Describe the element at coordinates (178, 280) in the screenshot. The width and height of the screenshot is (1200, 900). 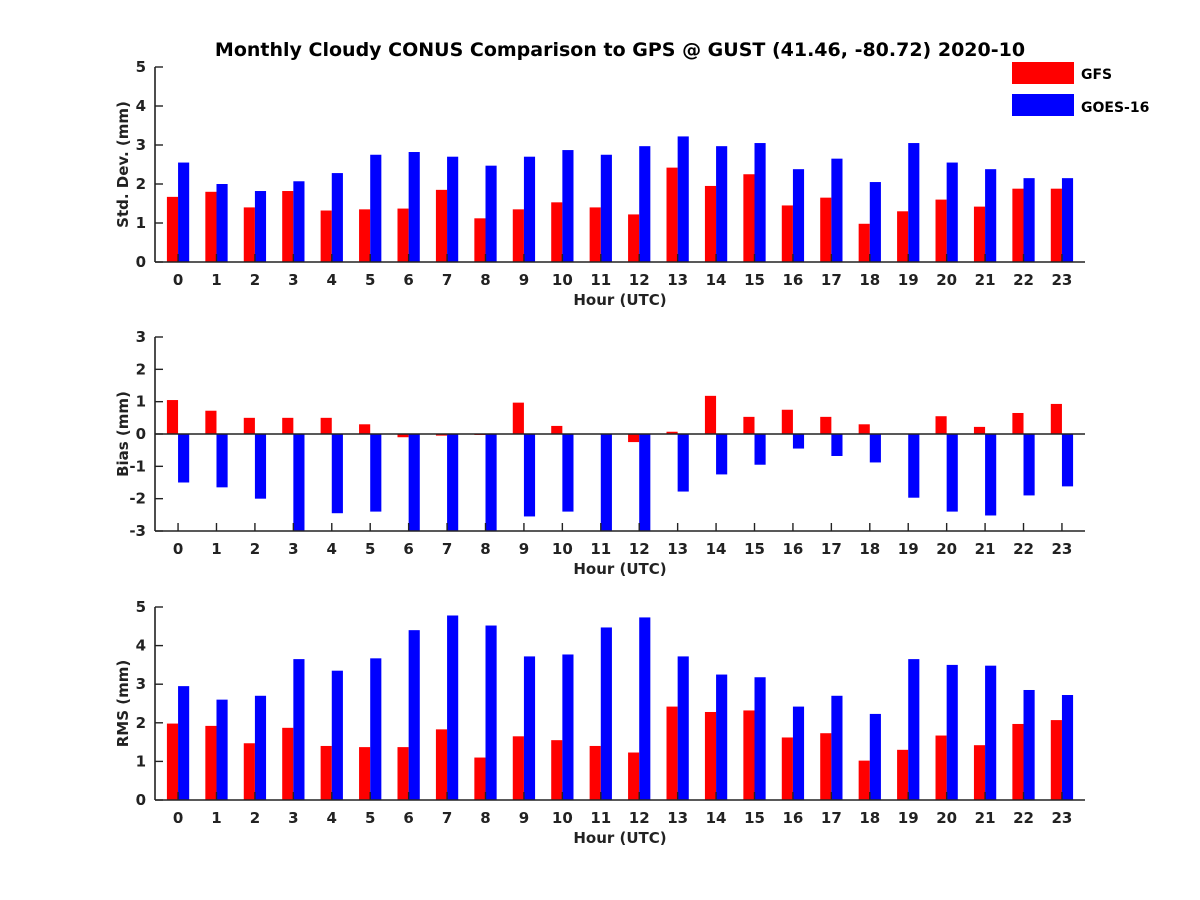
I see `x-tick-label-std-dev: 0` at that location.